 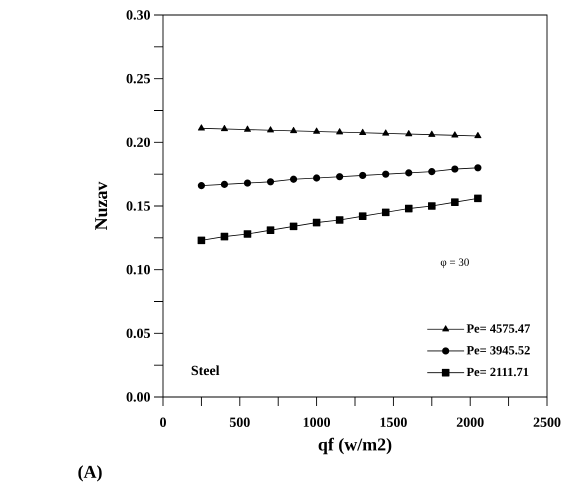 I want to click on y-tick-label: 0.10, so click(x=138, y=269).